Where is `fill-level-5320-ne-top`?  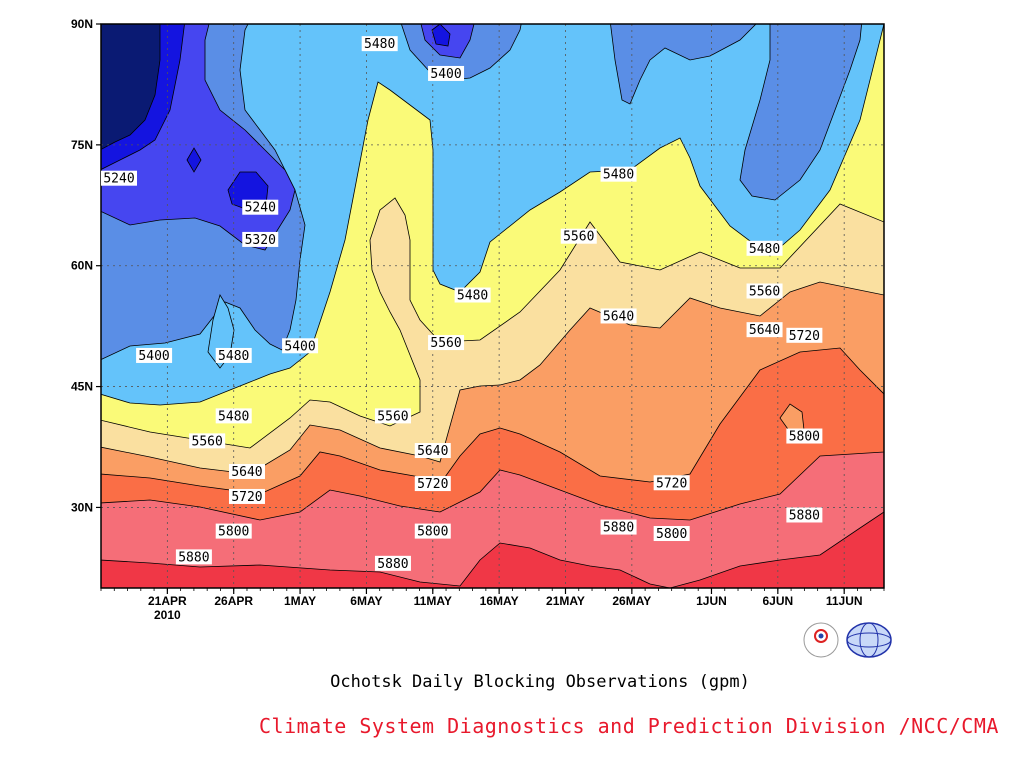 fill-level-5320-ne-top is located at coordinates (683, 64).